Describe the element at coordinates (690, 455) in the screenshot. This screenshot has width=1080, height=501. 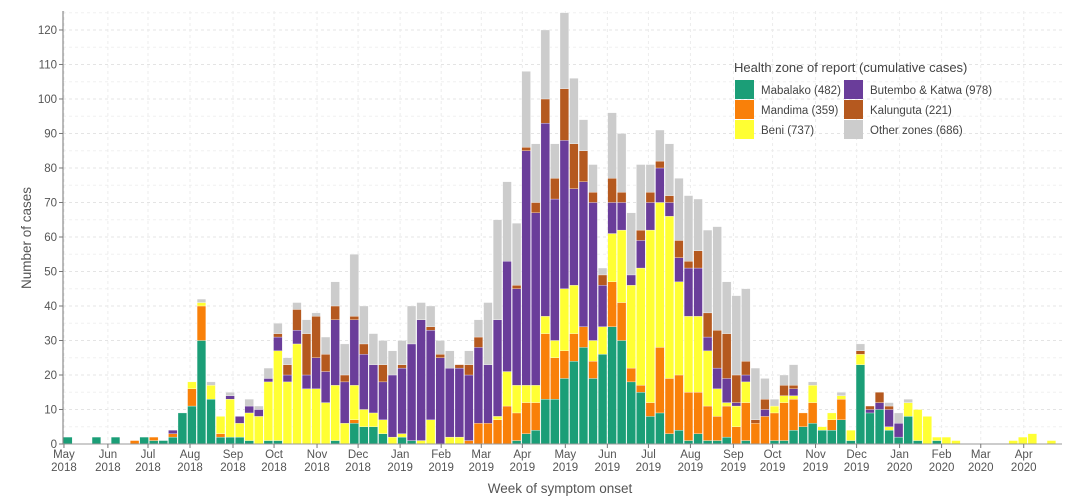
I see `x-tick-month: Aug` at that location.